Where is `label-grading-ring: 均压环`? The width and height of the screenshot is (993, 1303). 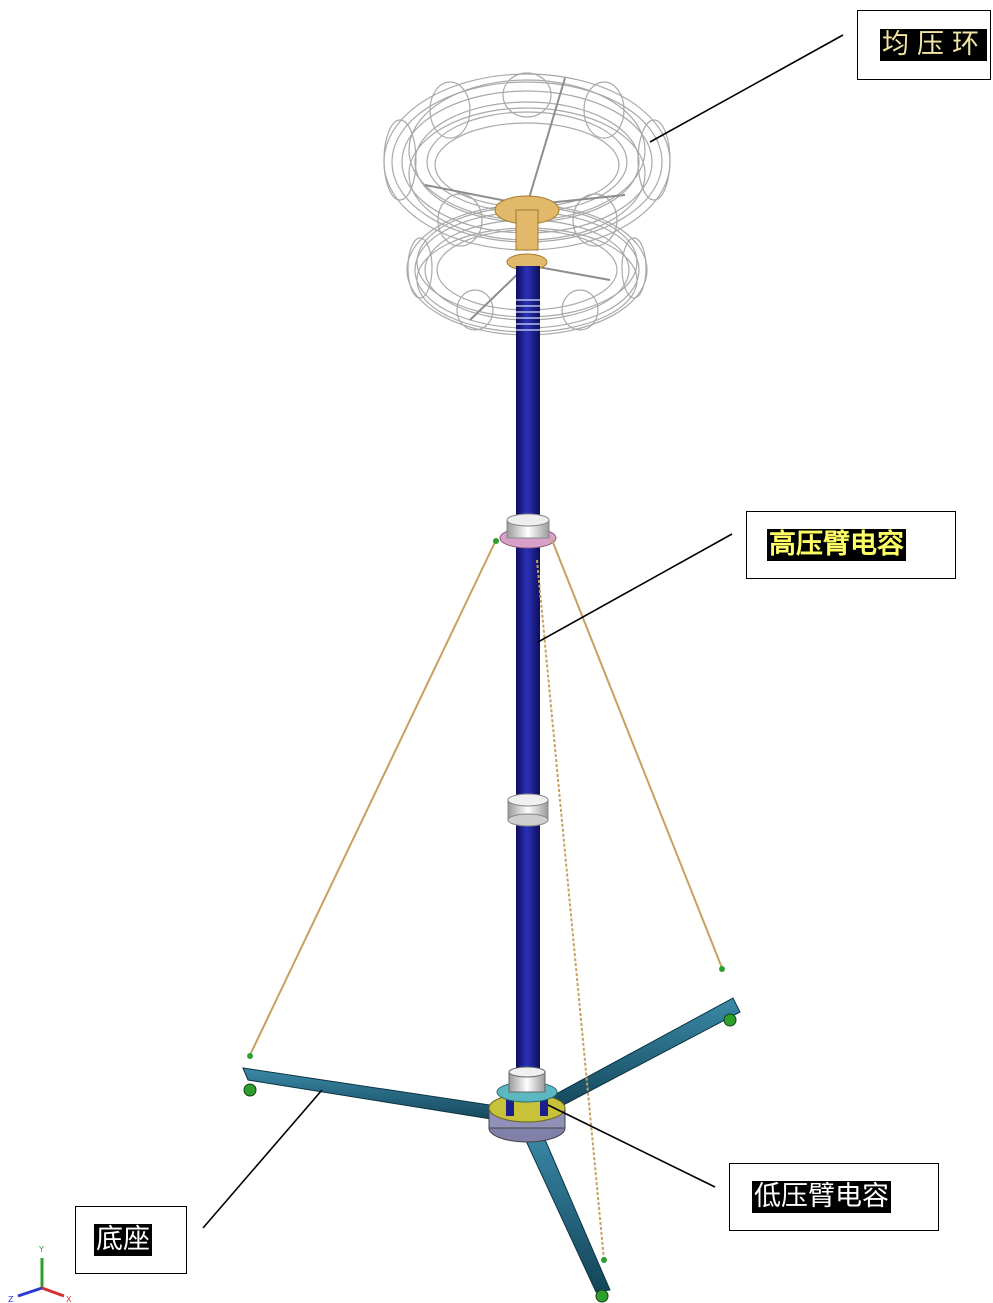
label-grading-ring: 均压环 is located at coordinates (933, 45).